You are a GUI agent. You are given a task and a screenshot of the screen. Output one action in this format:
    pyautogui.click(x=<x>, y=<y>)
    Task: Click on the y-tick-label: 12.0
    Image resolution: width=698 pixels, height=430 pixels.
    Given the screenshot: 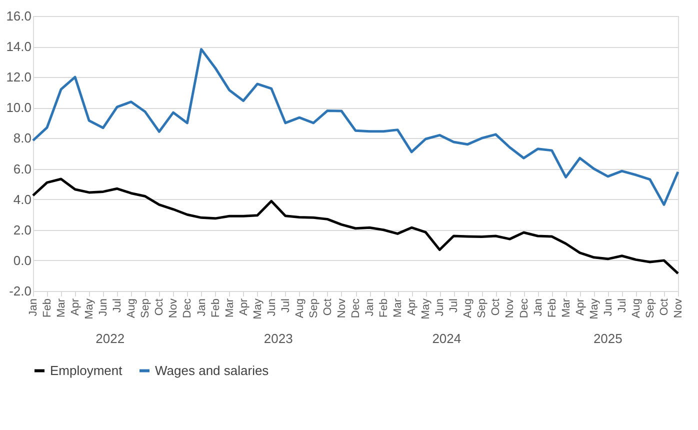 What is the action you would take?
    pyautogui.click(x=19, y=77)
    